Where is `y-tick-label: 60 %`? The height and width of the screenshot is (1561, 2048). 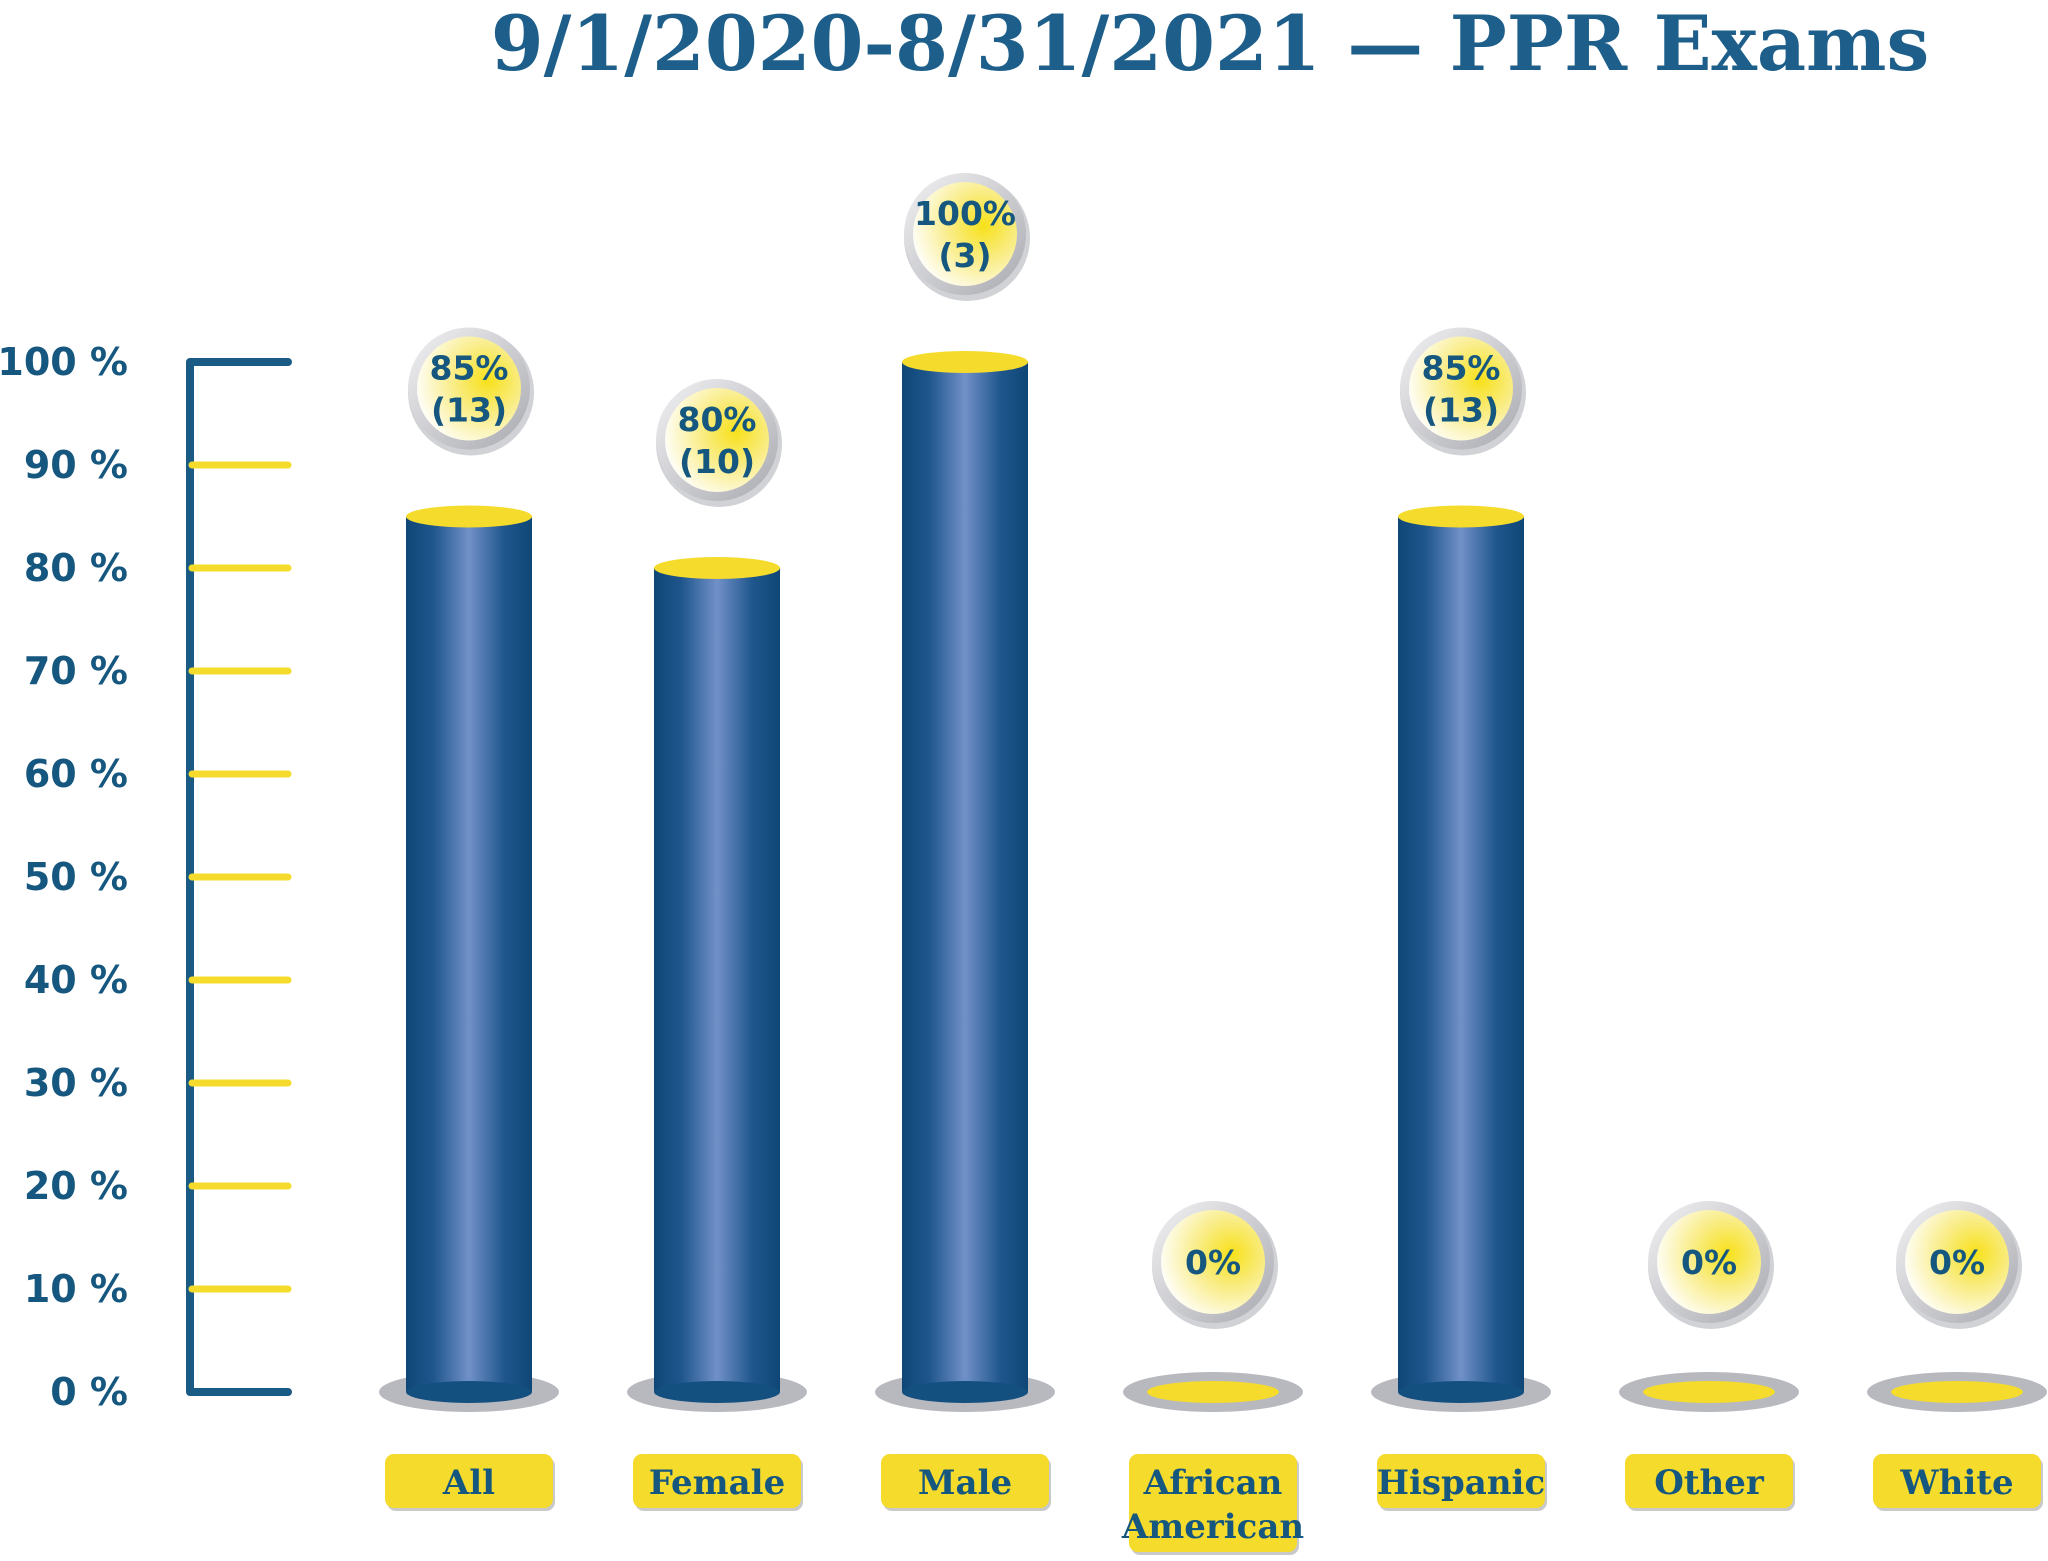
y-tick-label: 60 % is located at coordinates (76, 774).